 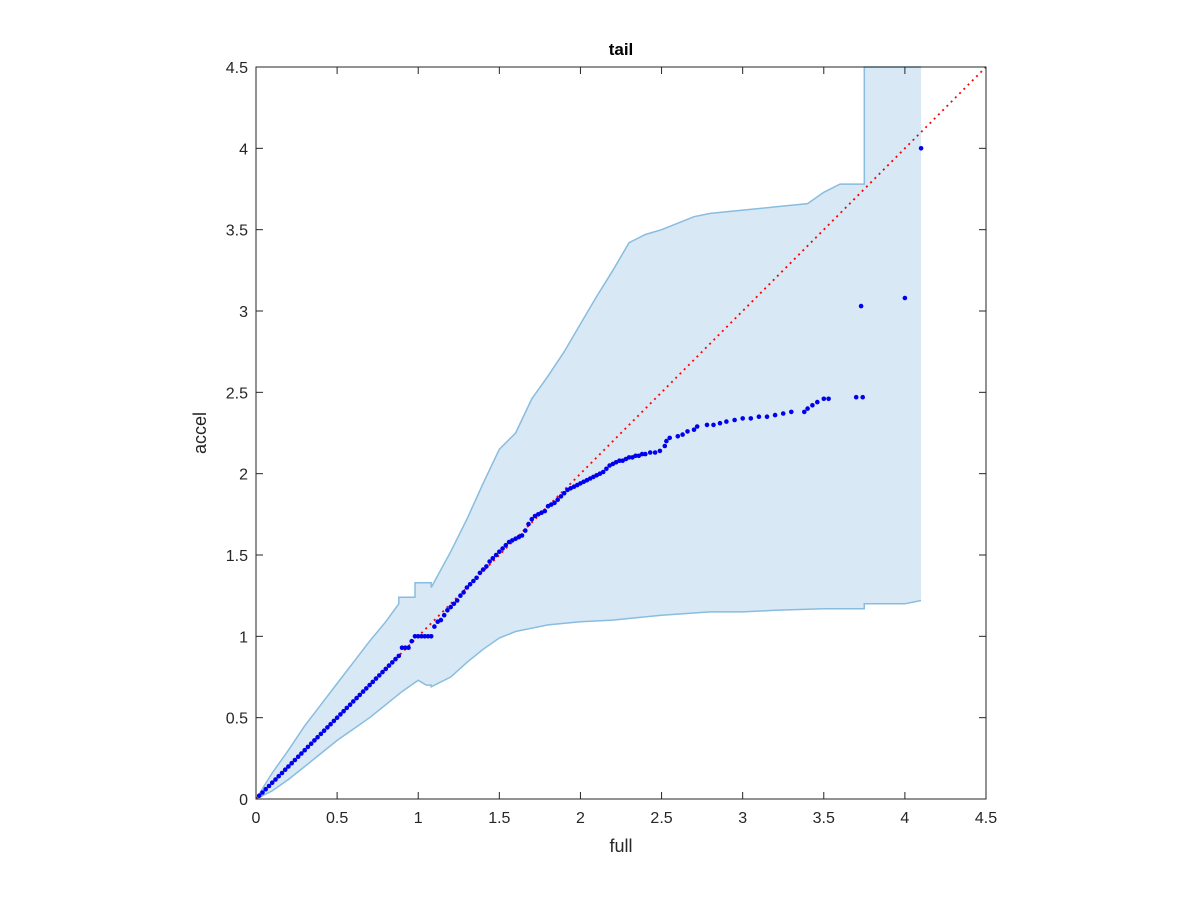 What do you see at coordinates (986, 818) in the screenshot?
I see `x-tick-label: 4.5` at bounding box center [986, 818].